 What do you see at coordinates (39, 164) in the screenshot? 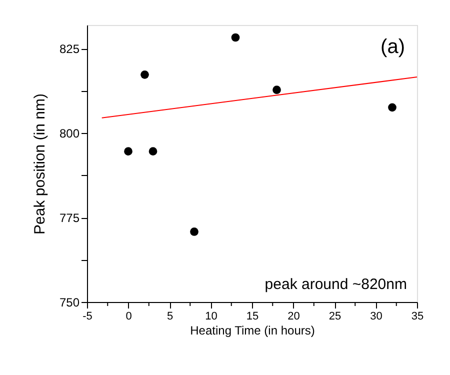
I see `y-axis-title: Peak position (in nm)` at bounding box center [39, 164].